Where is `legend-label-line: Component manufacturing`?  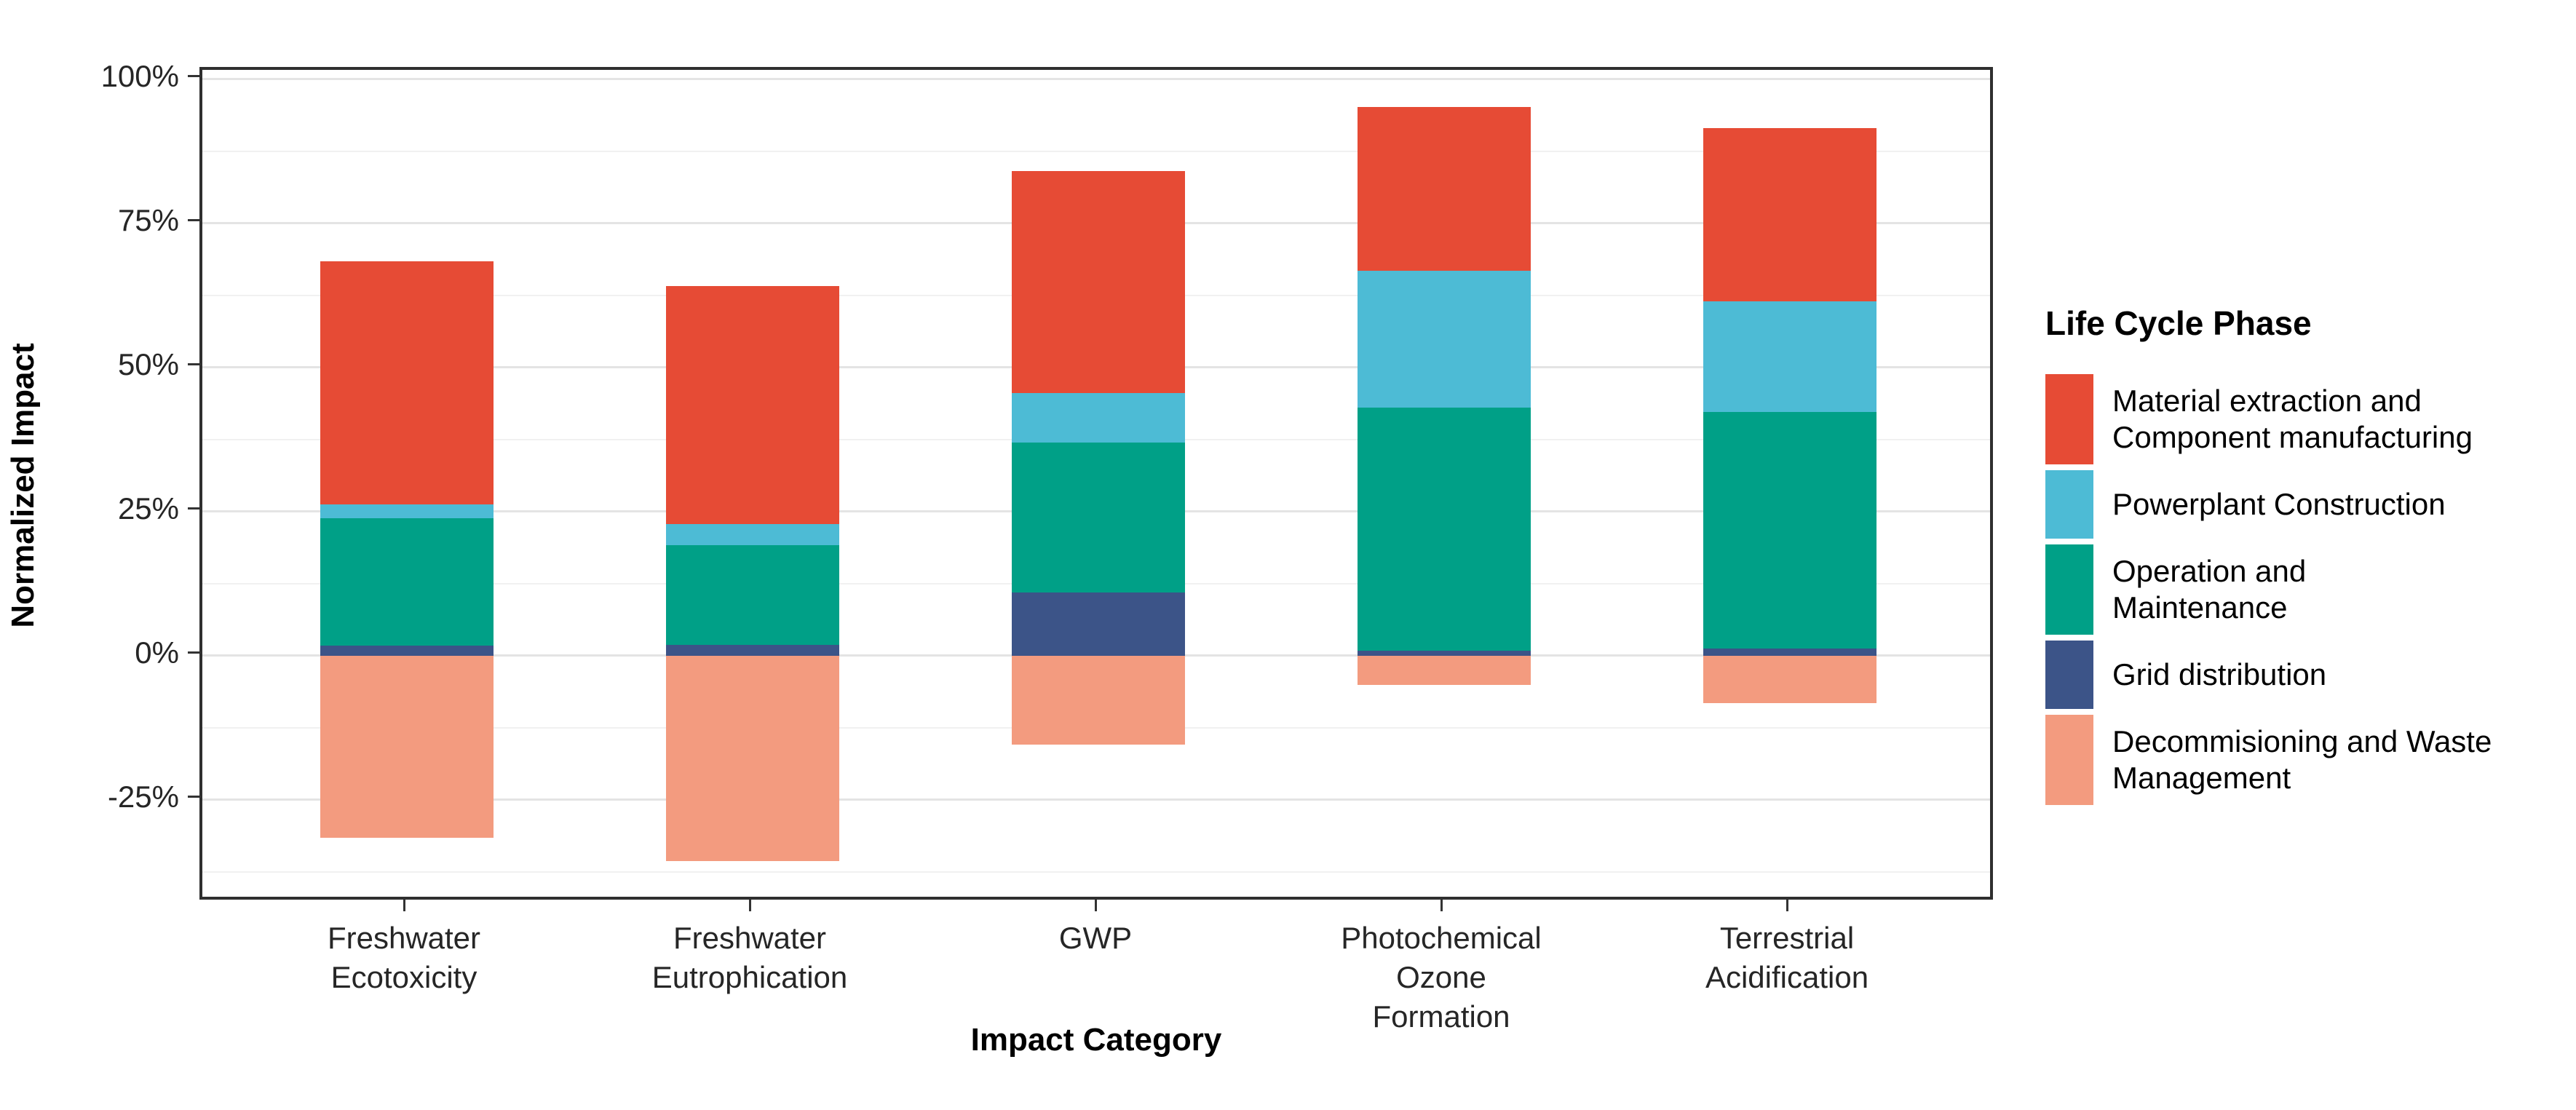 legend-label-line: Component manufacturing is located at coordinates (2292, 437).